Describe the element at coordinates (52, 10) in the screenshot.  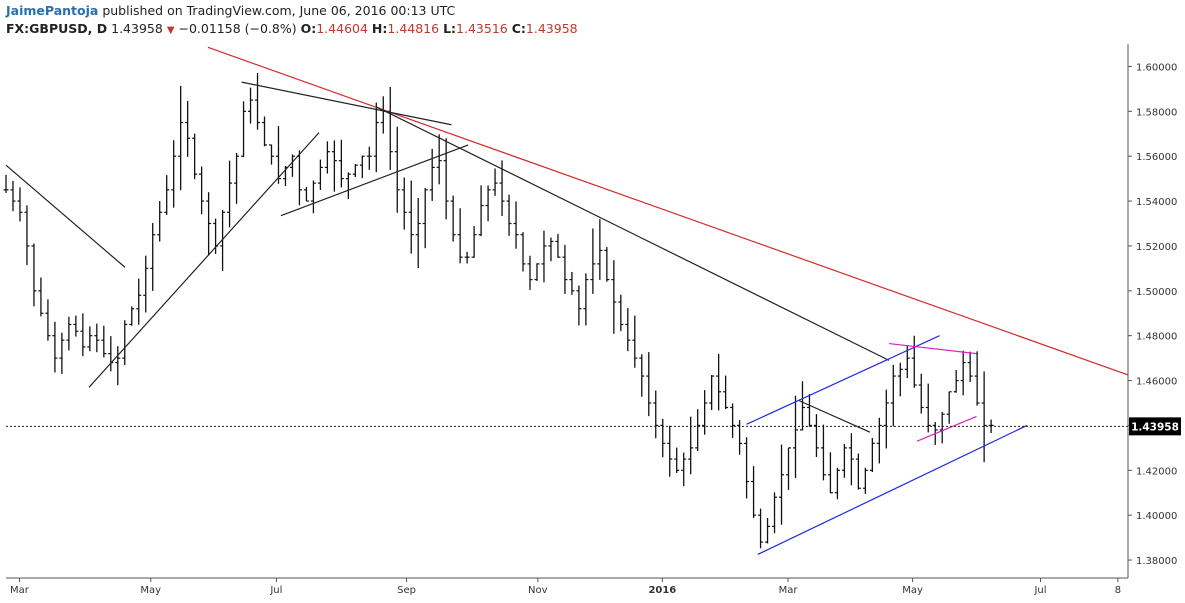
I see `author-name: JaimePantoja` at that location.